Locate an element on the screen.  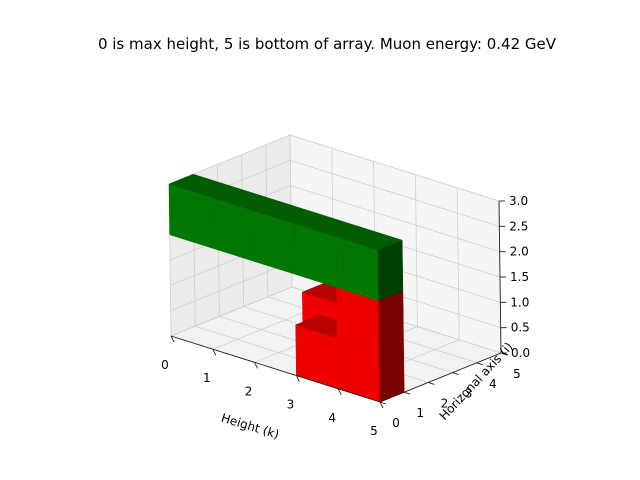
x-axis-line is located at coordinates (275, 369).